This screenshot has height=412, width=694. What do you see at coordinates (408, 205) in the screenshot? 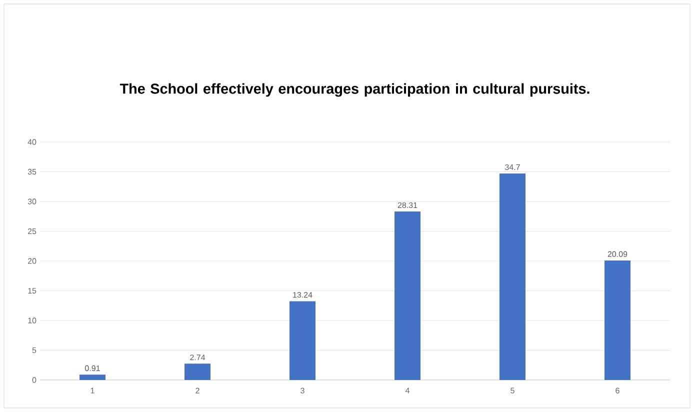
I see `data-label: 28.31` at bounding box center [408, 205].